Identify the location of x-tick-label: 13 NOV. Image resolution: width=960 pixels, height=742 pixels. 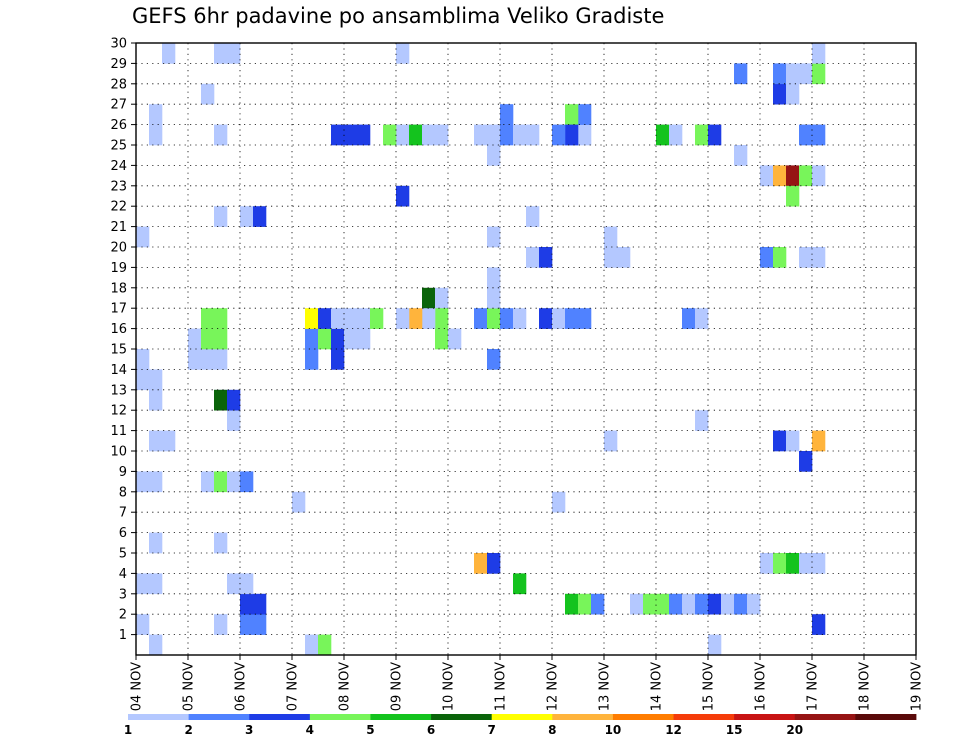
(605, 686).